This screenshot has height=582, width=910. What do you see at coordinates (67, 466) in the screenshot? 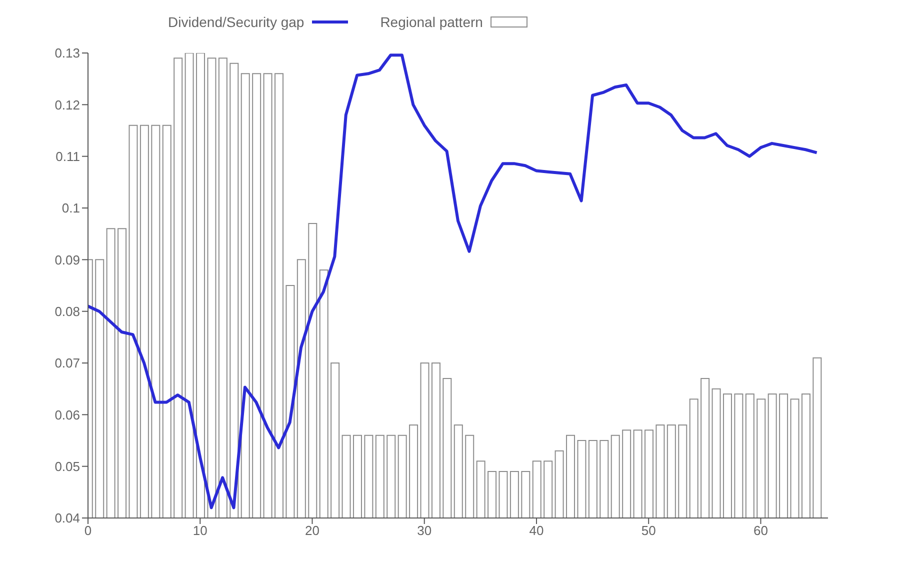
I see `y-tick-label: 0.05` at bounding box center [67, 466].